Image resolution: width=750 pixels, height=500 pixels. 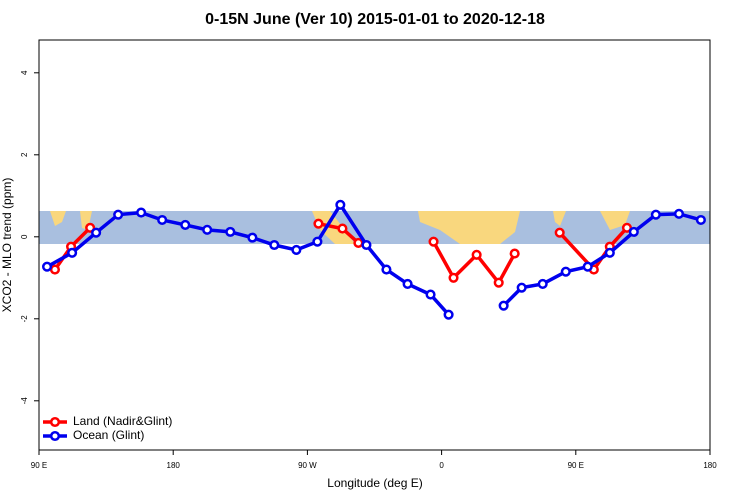 I want to click on y-tick-label: -4, so click(x=24, y=401).